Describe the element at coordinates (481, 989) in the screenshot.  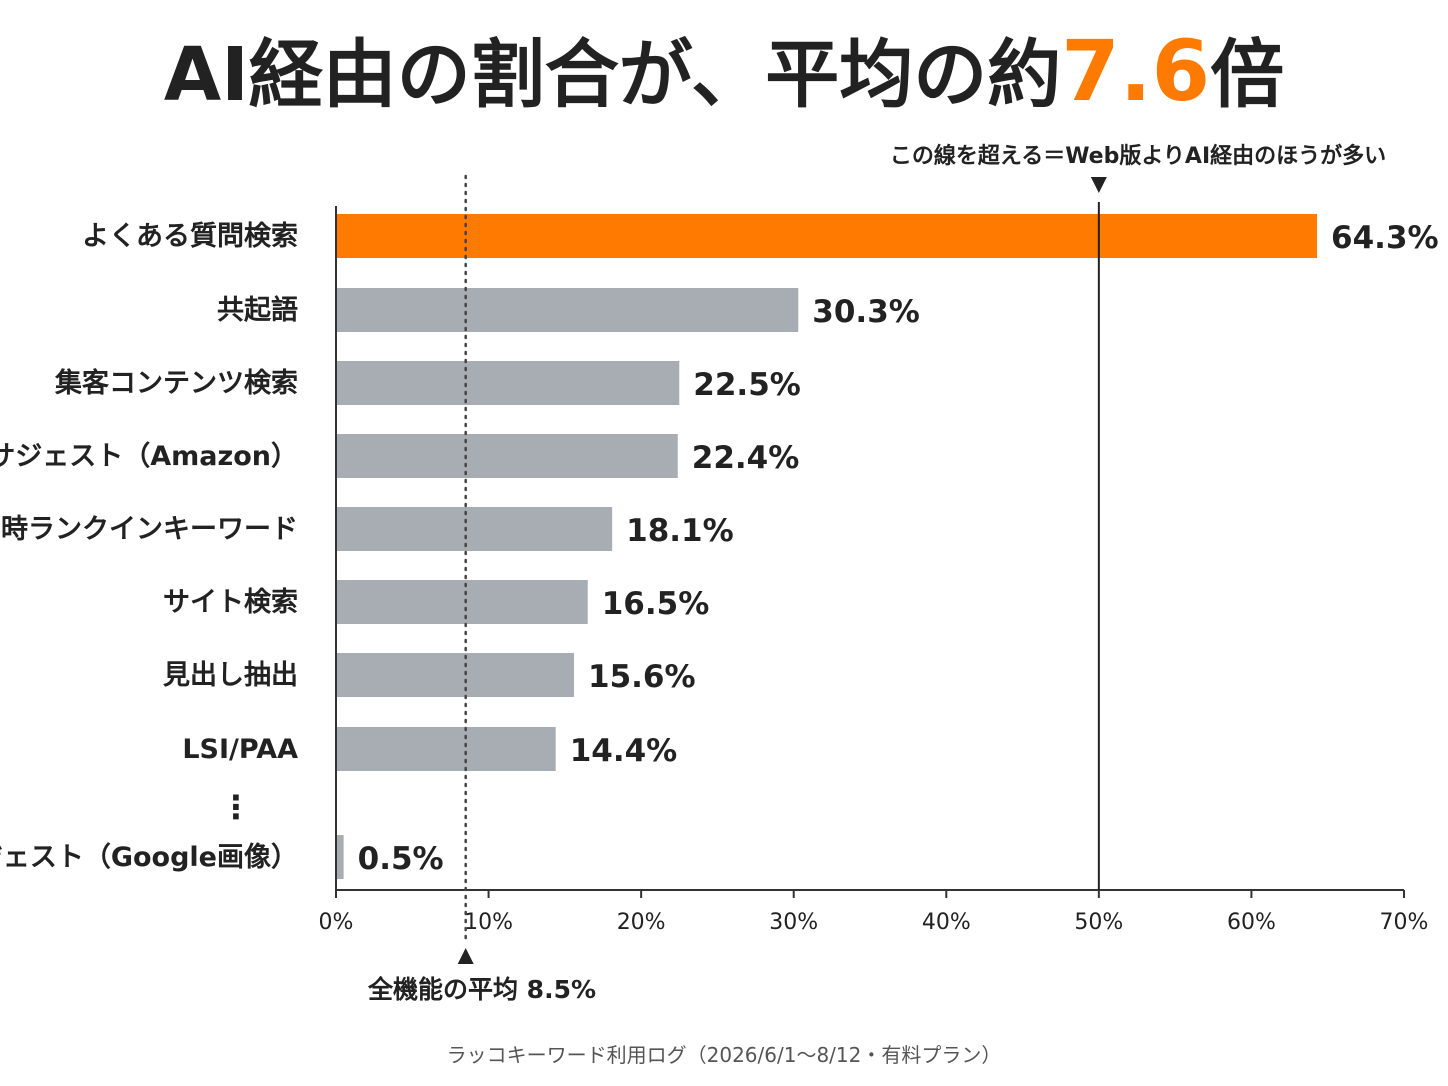
I see `average-label: 全機能の平均 8.5%` at that location.